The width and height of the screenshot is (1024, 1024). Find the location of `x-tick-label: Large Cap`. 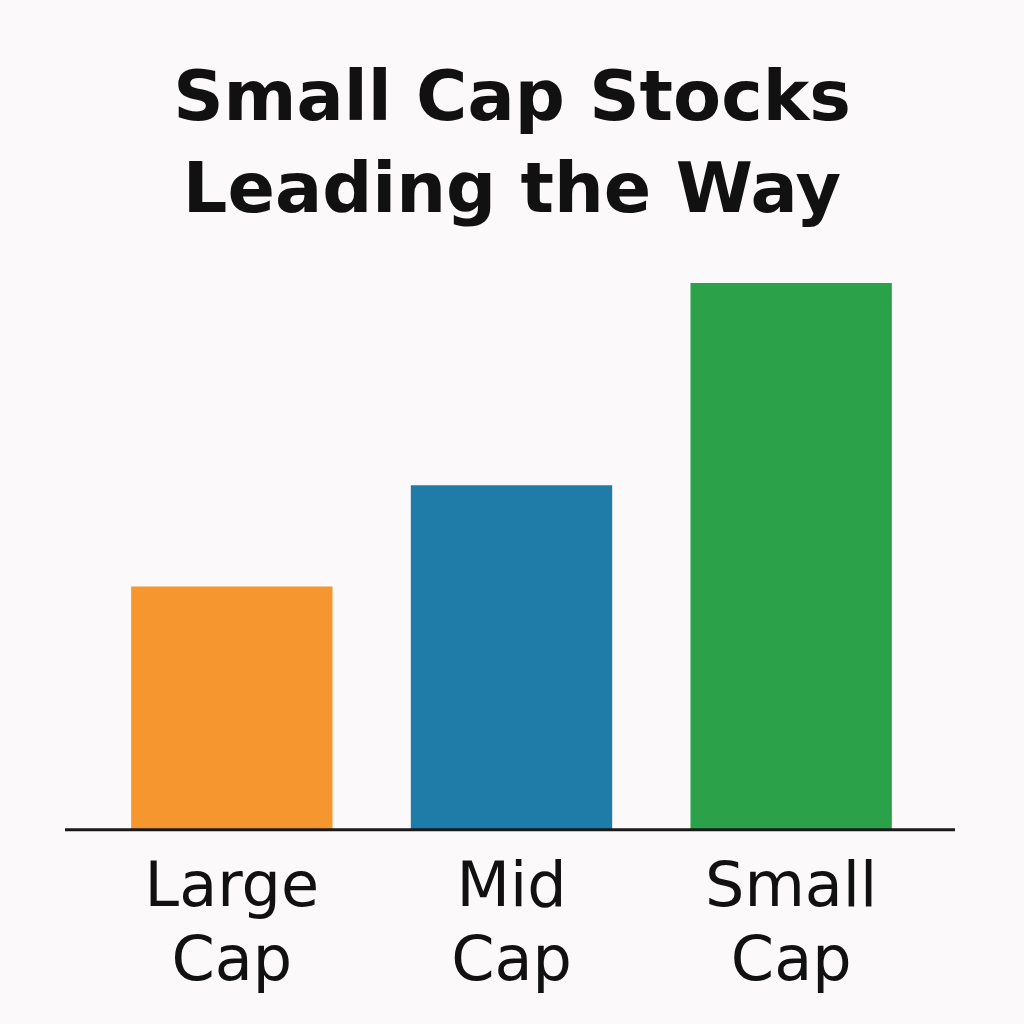

x-tick-label: Large Cap is located at coordinates (232, 921).